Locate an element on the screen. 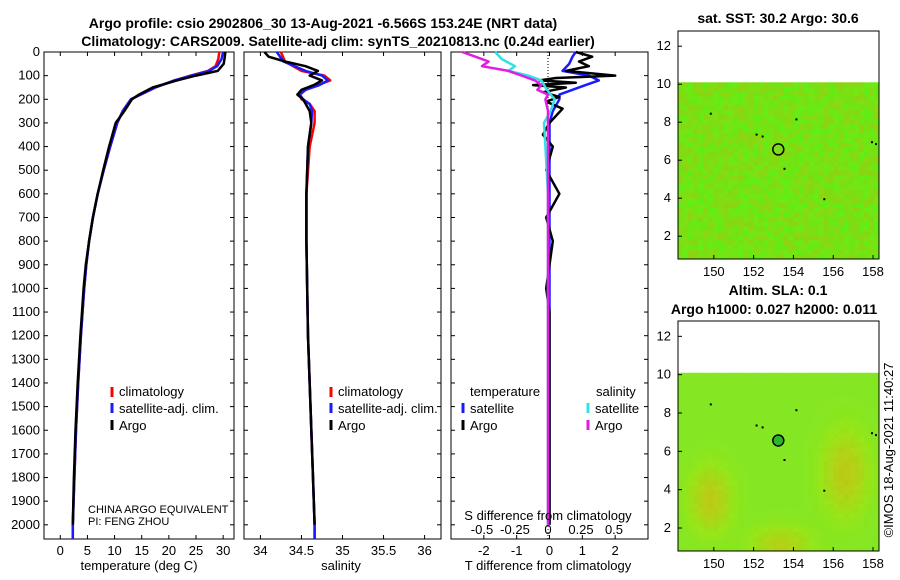 The width and height of the screenshot is (900, 580). x-tick-label: 34 is located at coordinates (260, 550).